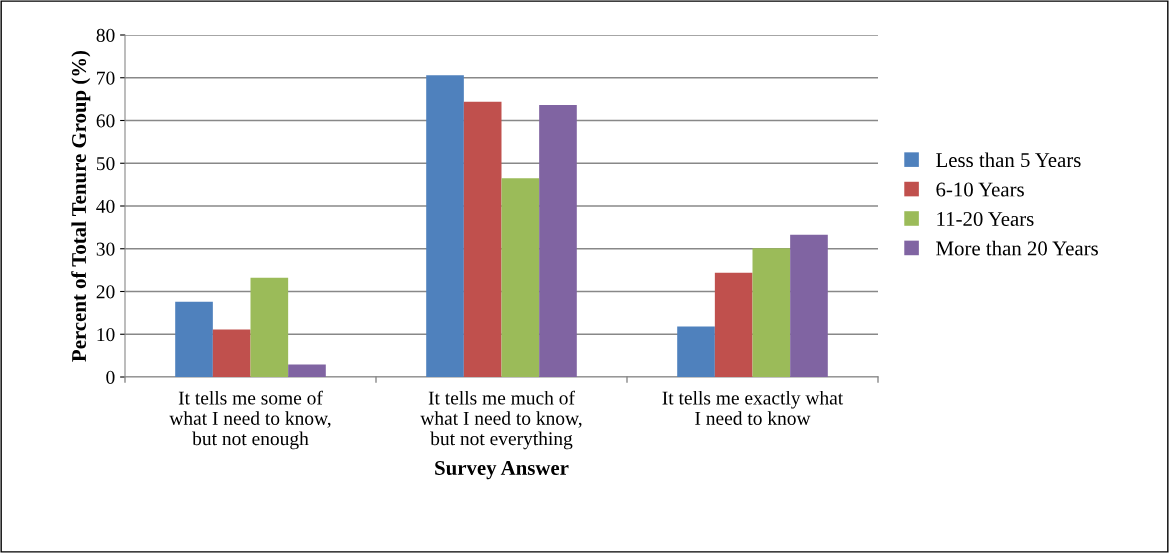  I want to click on y-tick-label: 50, so click(105, 164).